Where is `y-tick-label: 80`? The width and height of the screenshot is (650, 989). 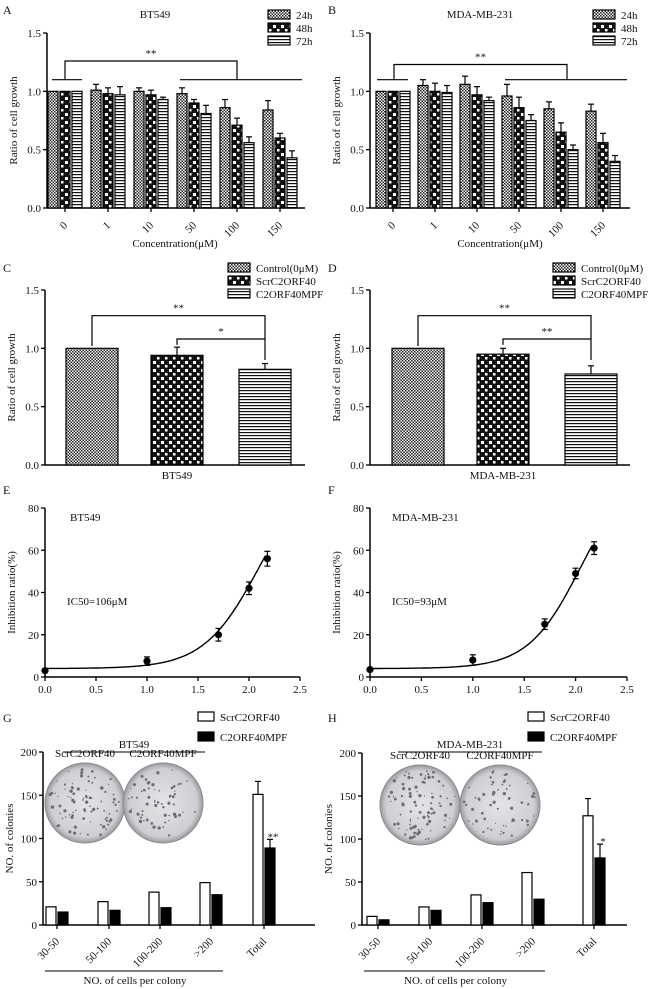
y-tick-label: 80 is located at coordinates (34, 509).